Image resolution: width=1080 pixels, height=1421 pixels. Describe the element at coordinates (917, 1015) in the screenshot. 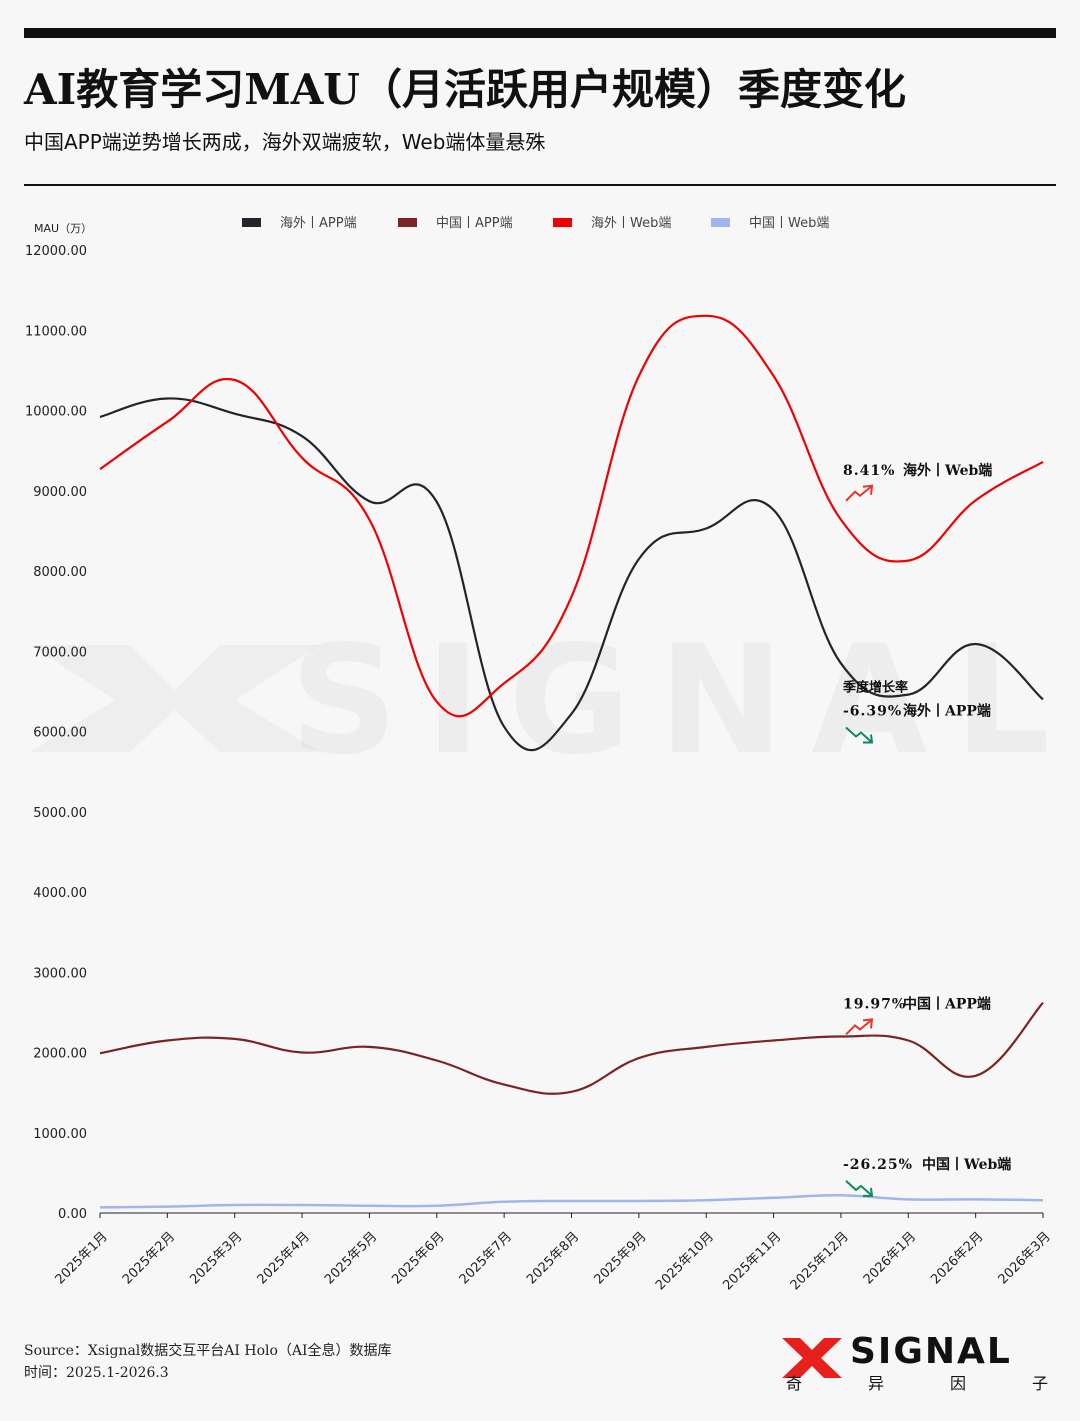

I see `growth-annotation: 19.97%中国丨APP端` at that location.